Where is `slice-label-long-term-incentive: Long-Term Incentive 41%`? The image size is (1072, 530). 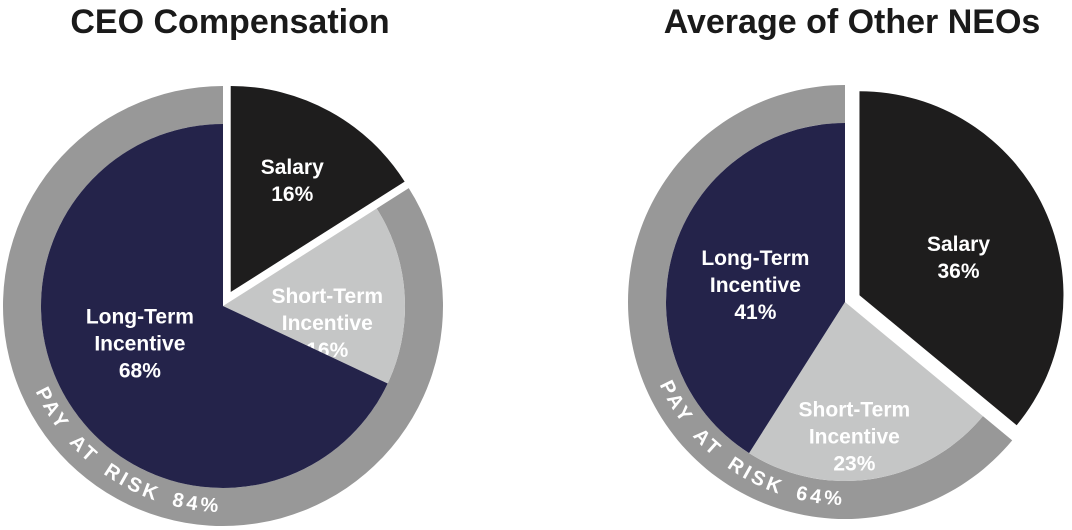
slice-label-long-term-incentive: Long-Term Incentive 41% is located at coordinates (755, 285).